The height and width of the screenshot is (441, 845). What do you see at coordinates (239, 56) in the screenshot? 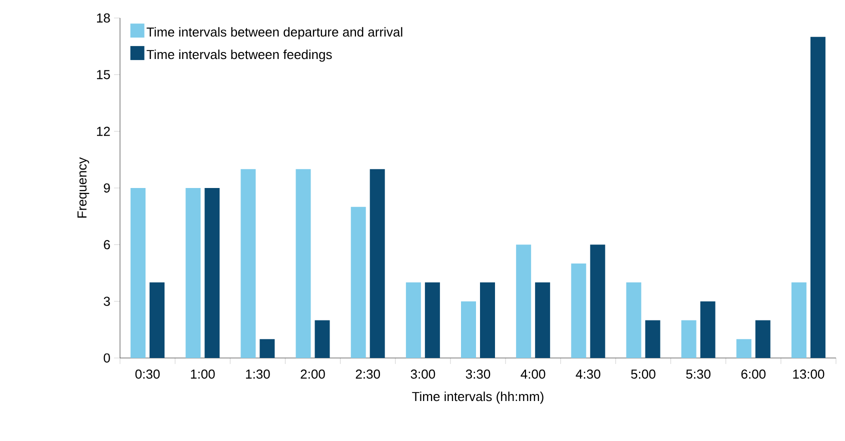
I see `legend-label: Time intervals between feedings` at bounding box center [239, 56].